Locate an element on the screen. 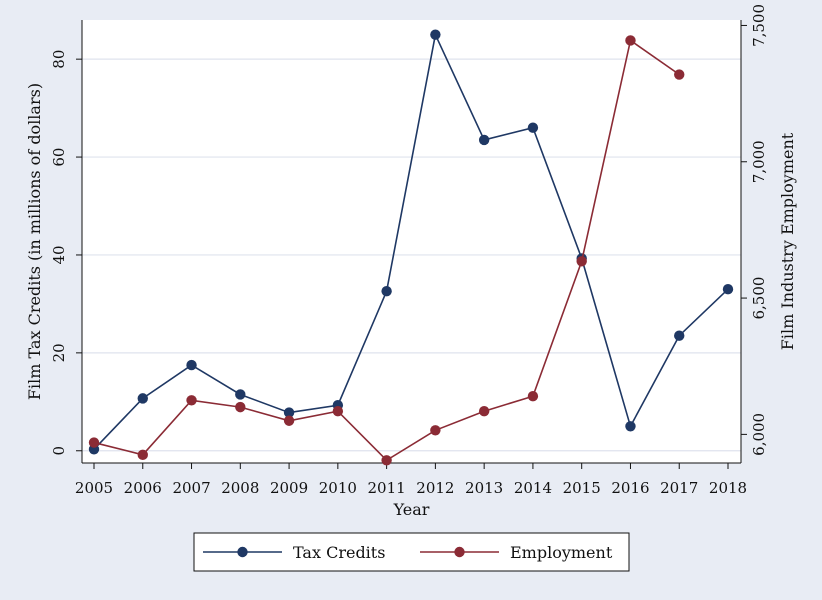 This screenshot has height=600, width=822. x-tick-label: 2012 is located at coordinates (435, 488).